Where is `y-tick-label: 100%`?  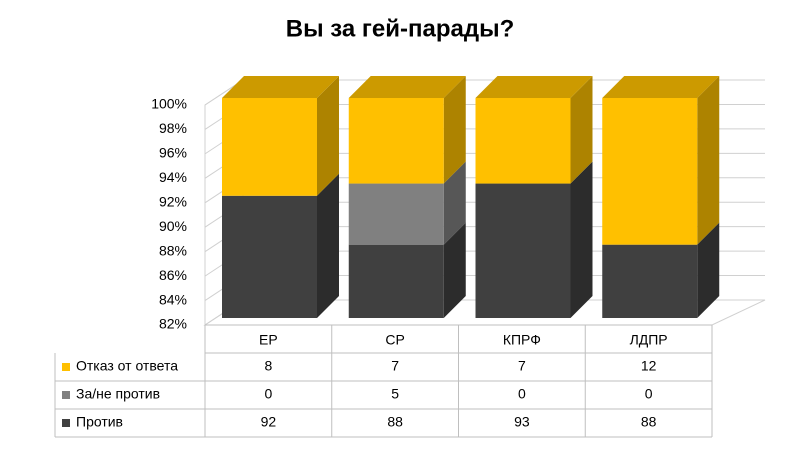 y-tick-label: 100% is located at coordinates (169, 104).